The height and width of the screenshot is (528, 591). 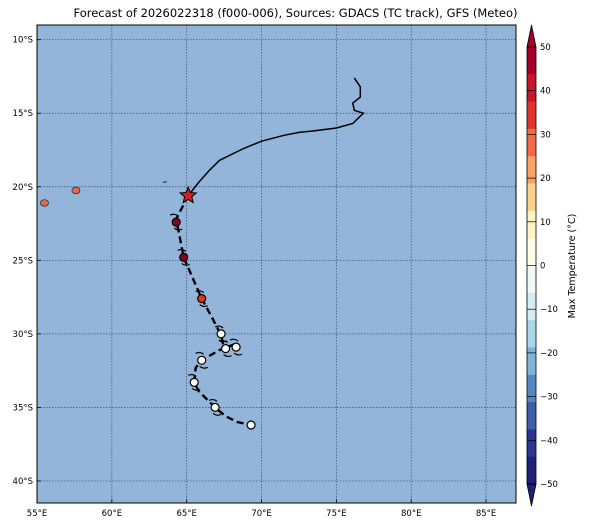 I want to click on lat-tick-label: 40°S, so click(x=23, y=482).